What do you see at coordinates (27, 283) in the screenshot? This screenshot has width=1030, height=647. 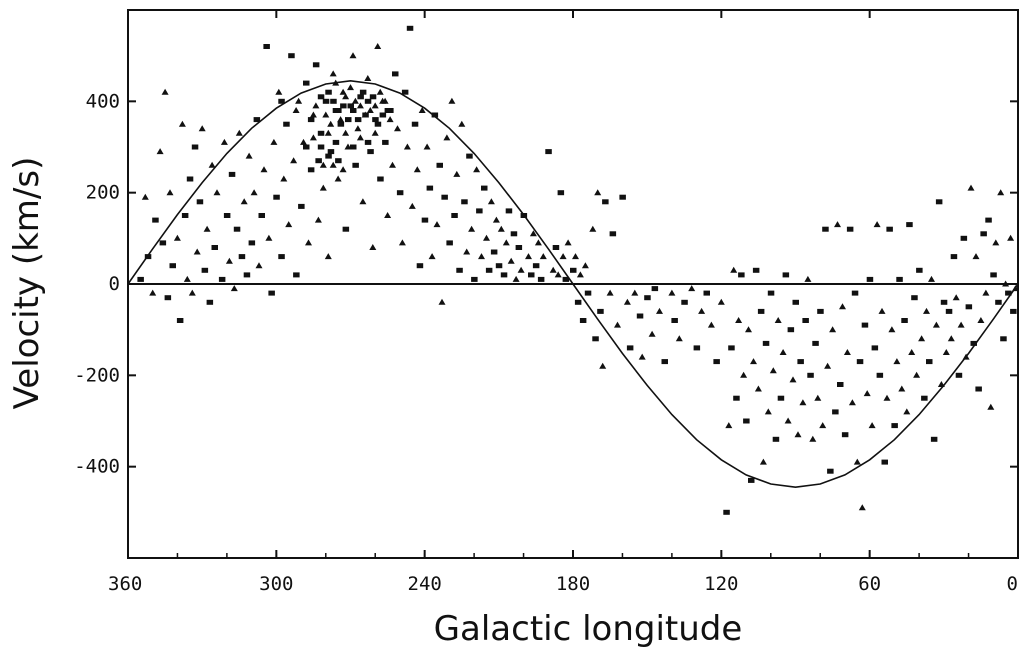 I see `y-axis-title: Velocity (km/s)` at bounding box center [27, 283].